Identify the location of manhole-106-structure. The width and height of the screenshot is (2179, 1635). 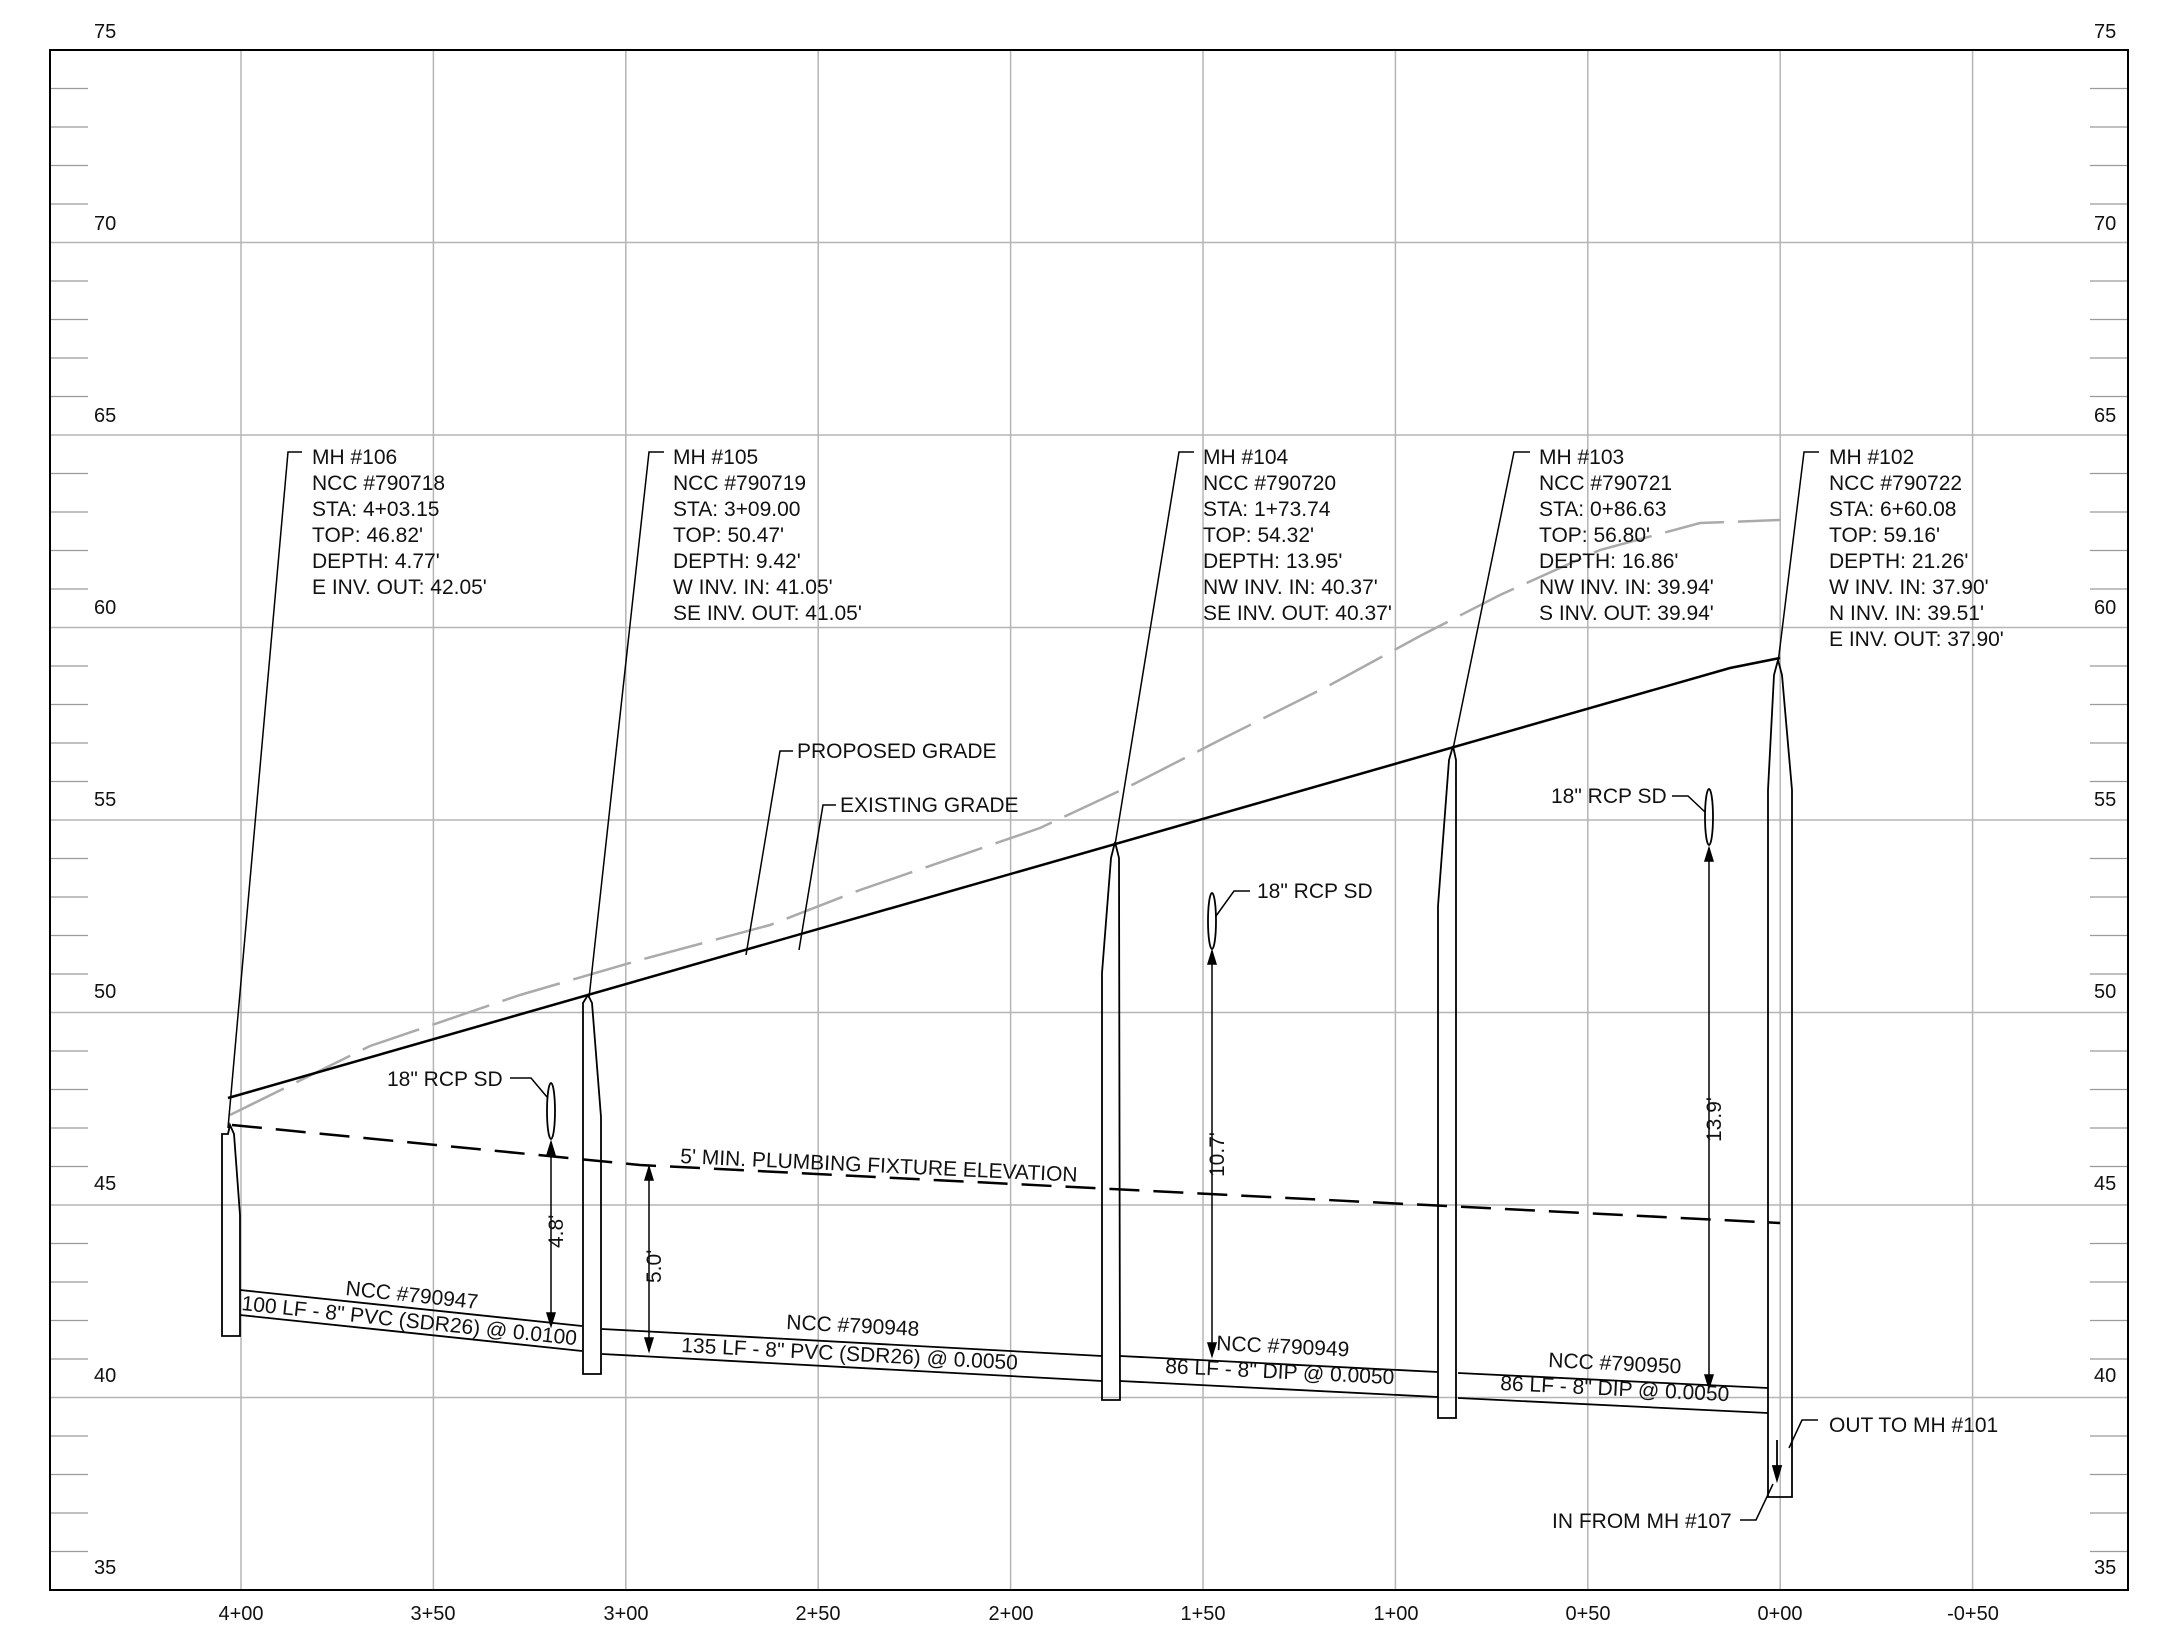
(231, 1229).